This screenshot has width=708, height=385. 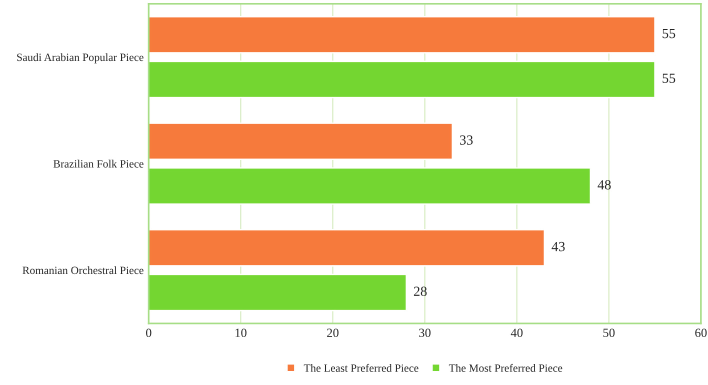 What do you see at coordinates (609, 333) in the screenshot?
I see `x-tick-label: 50` at bounding box center [609, 333].